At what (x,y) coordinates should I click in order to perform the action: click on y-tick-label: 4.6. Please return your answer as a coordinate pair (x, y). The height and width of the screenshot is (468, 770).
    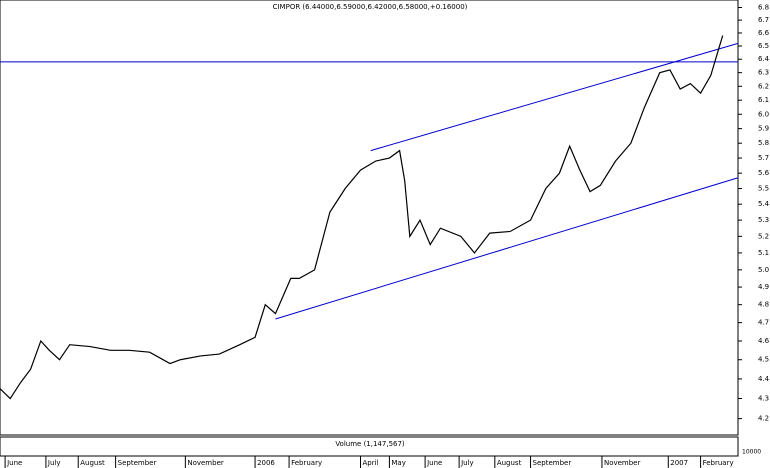
    Looking at the image, I should click on (764, 341).